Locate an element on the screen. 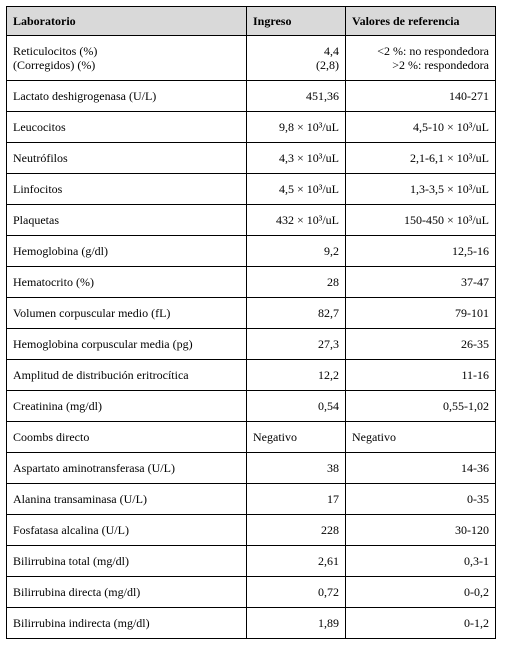 This screenshot has height=662, width=505. table-row: Hemoglobina (g/dl) 9,2 12,5-16 is located at coordinates (251, 251).